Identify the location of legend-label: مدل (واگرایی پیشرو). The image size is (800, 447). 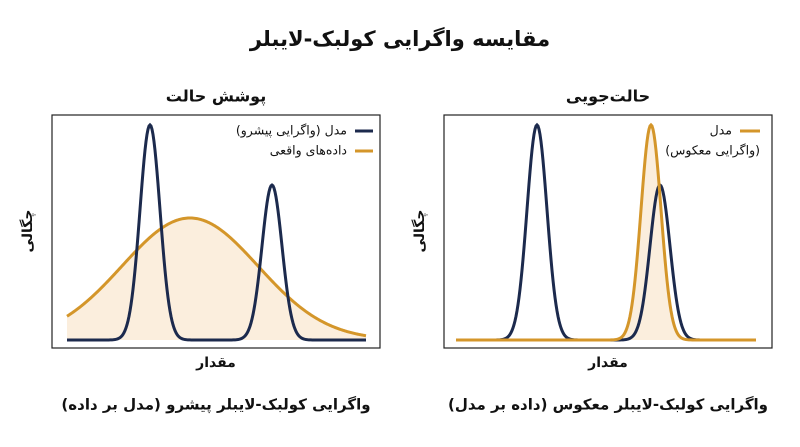
(291, 131).